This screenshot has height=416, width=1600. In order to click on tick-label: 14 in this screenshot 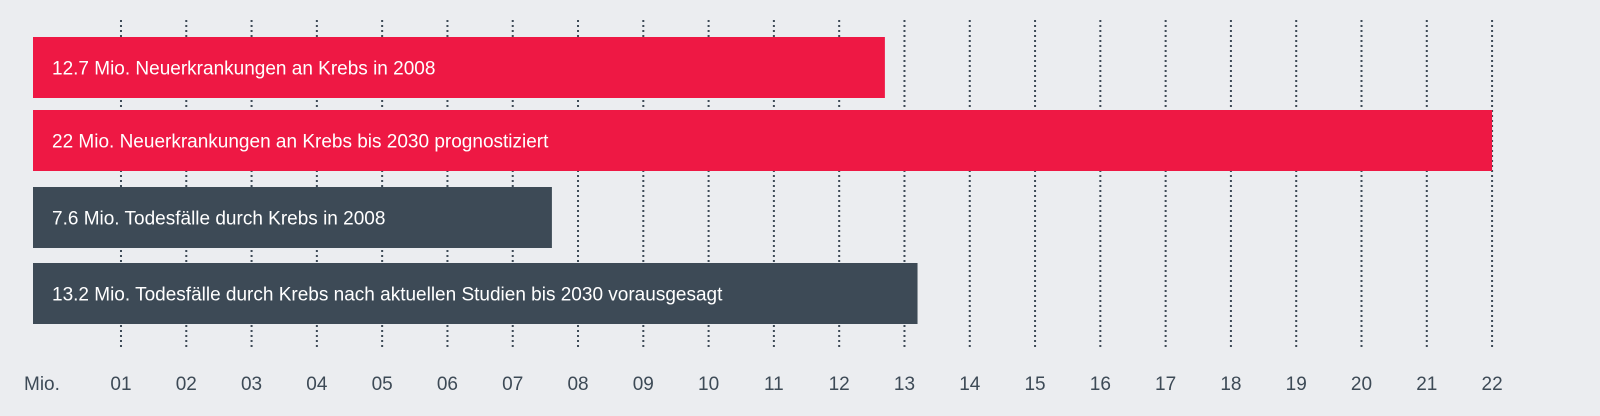, I will do `click(970, 384)`.